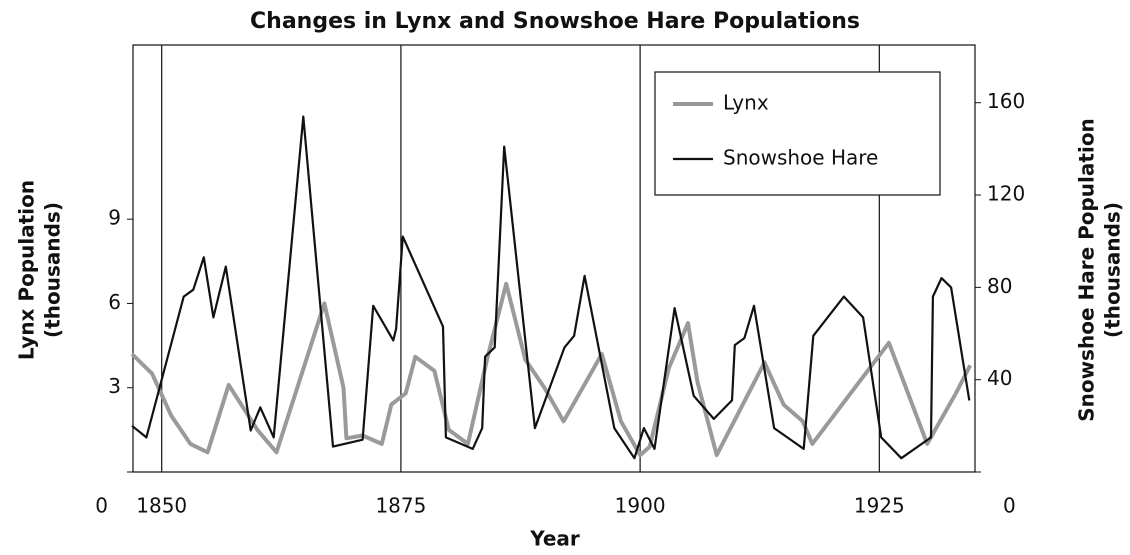 This screenshot has height=555, width=1130. What do you see at coordinates (161, 506) in the screenshot?
I see `x-tick-label: 1850` at bounding box center [161, 506].